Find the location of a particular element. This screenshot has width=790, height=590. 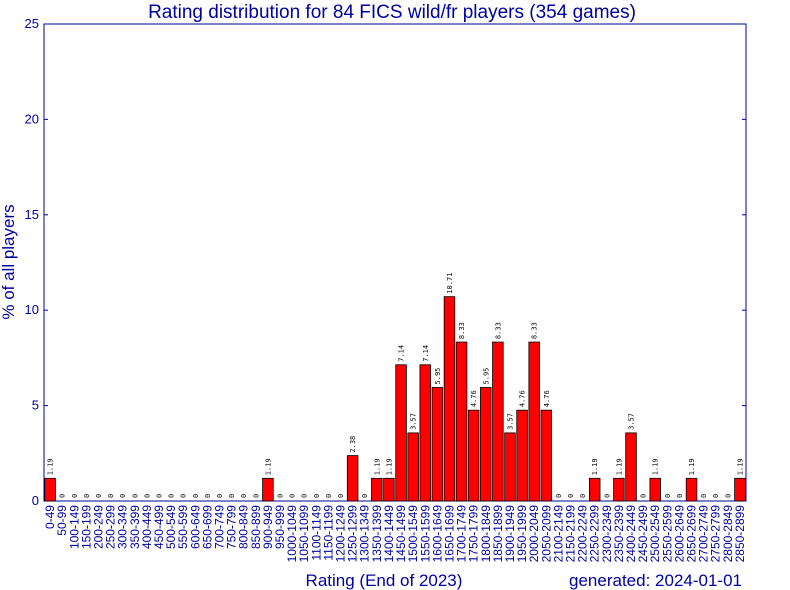

x-tick-label: 300-349 is located at coordinates (123, 527).